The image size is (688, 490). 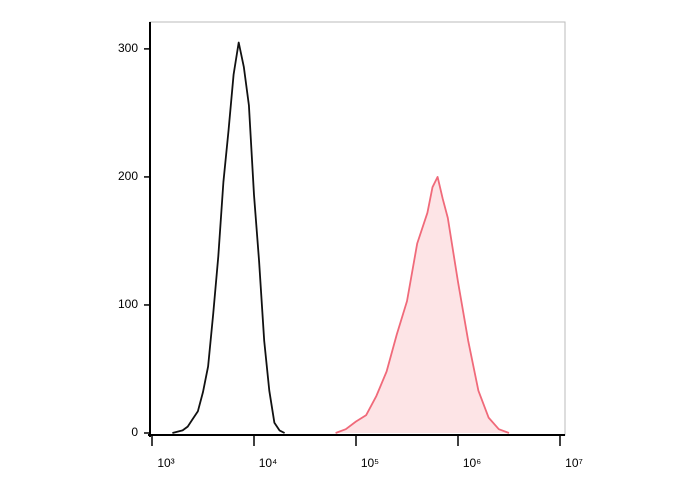 I want to click on x-tick-label: 10⁵, so click(x=370, y=463).